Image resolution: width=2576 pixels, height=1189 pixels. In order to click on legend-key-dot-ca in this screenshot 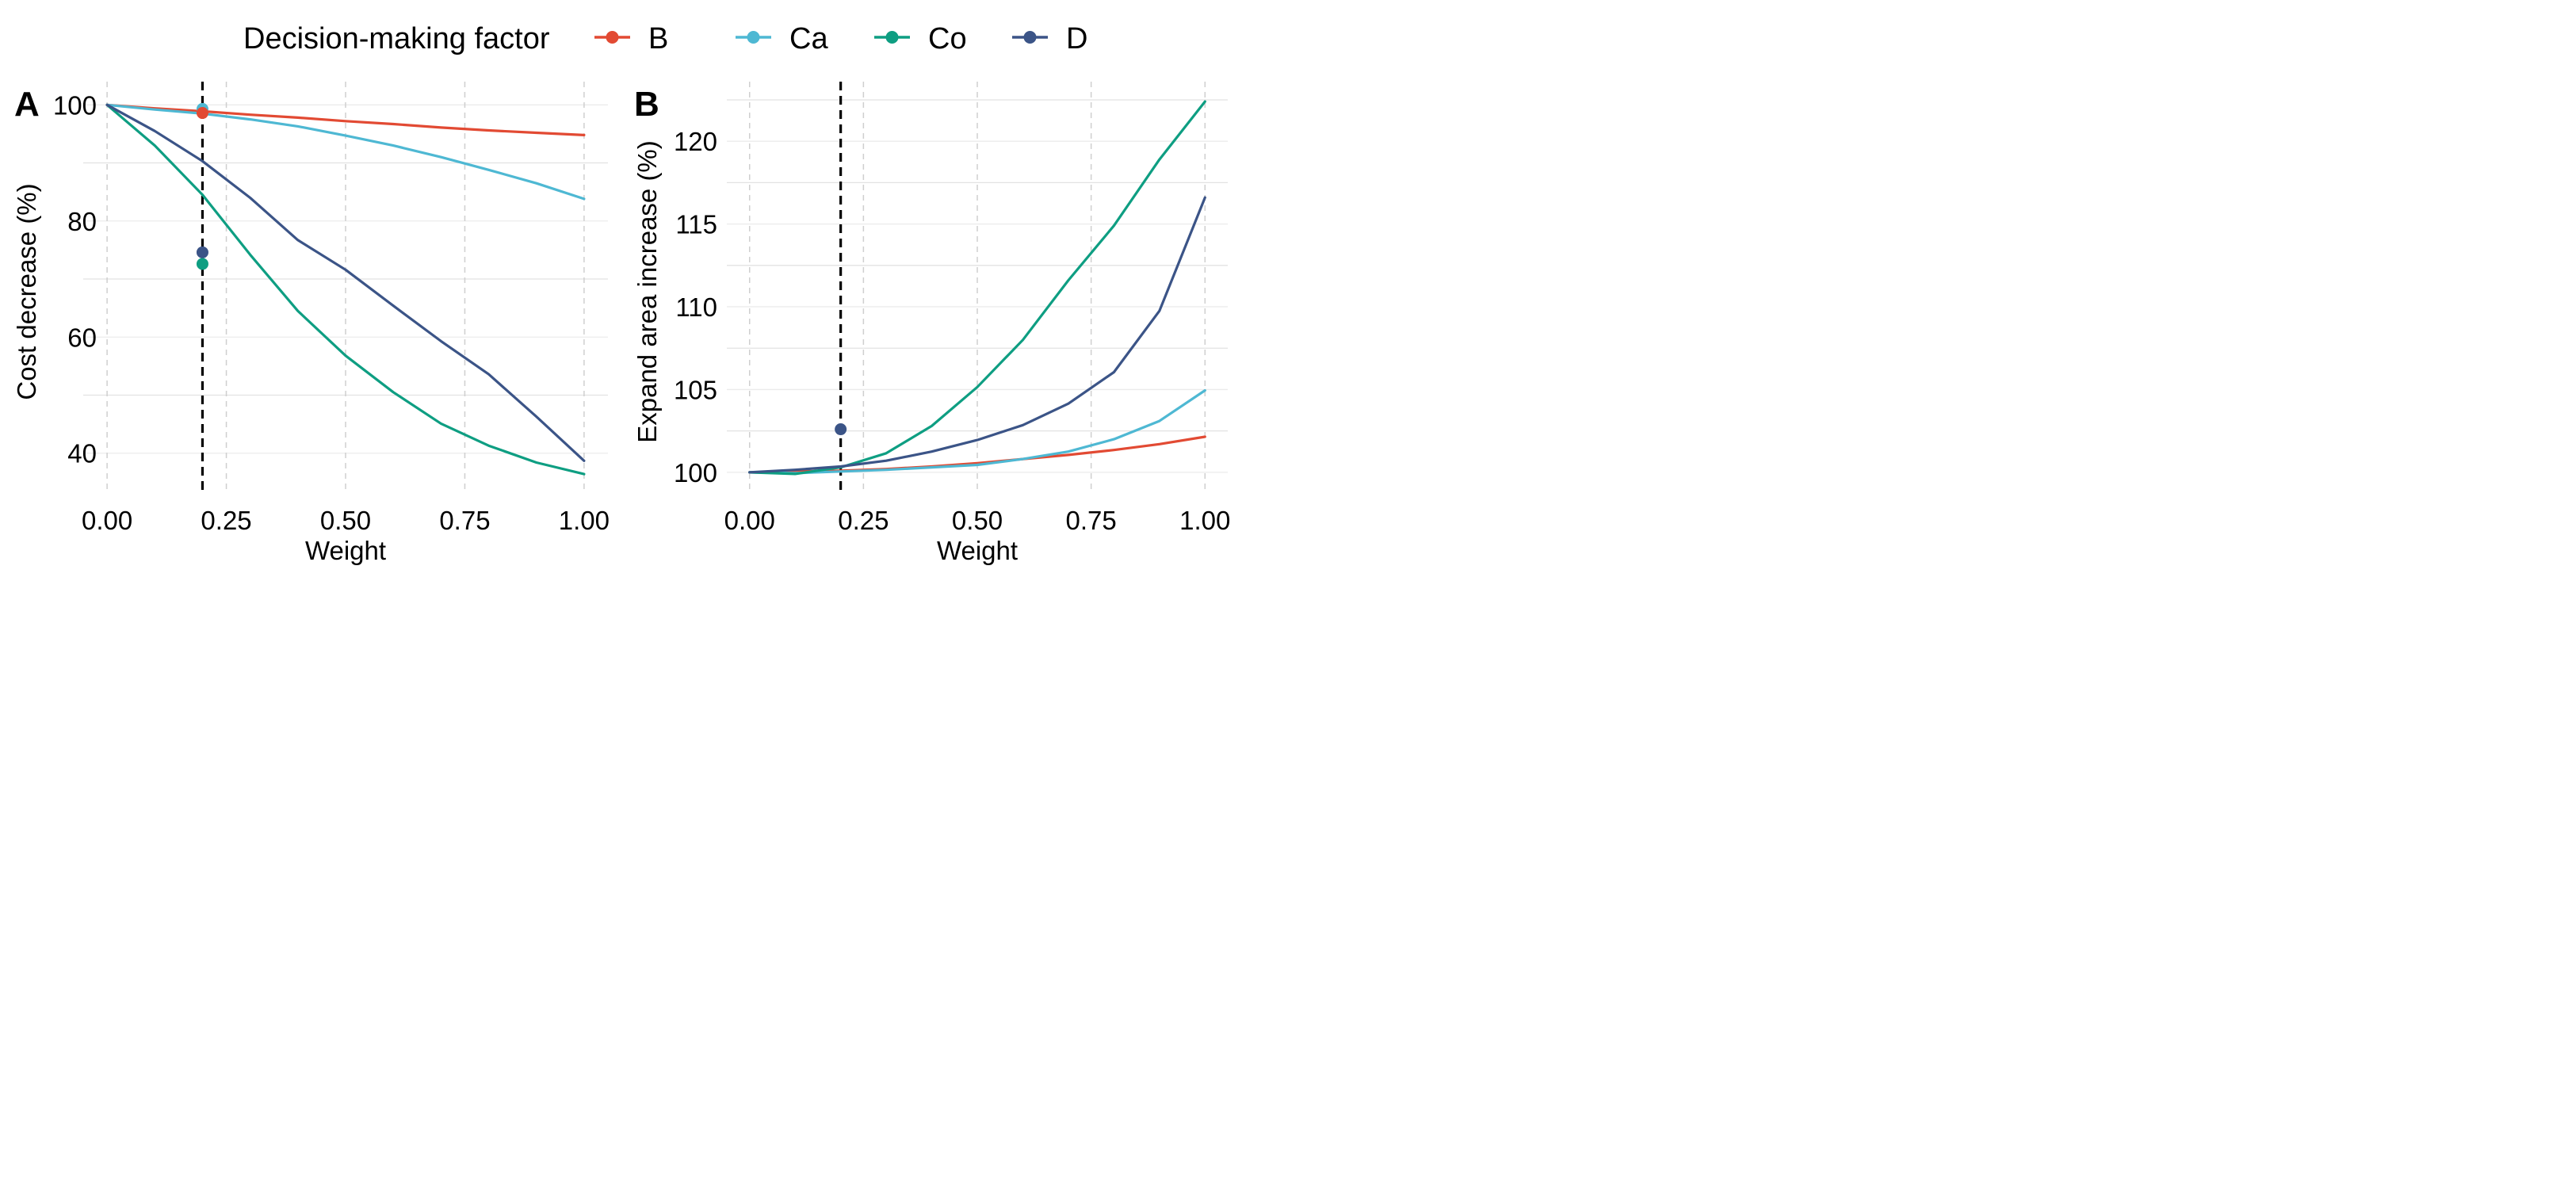, I will do `click(753, 37)`.